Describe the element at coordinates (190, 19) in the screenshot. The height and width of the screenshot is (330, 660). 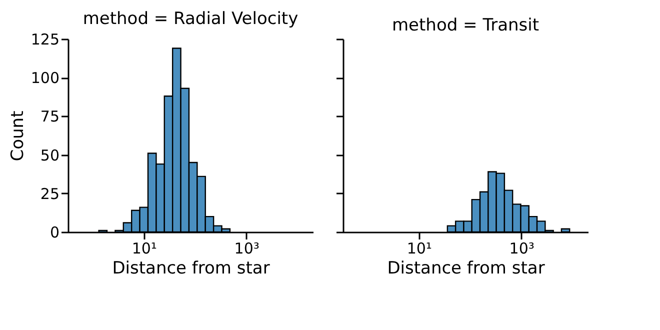
I see `chart-title: method = Radial Velocity` at that location.